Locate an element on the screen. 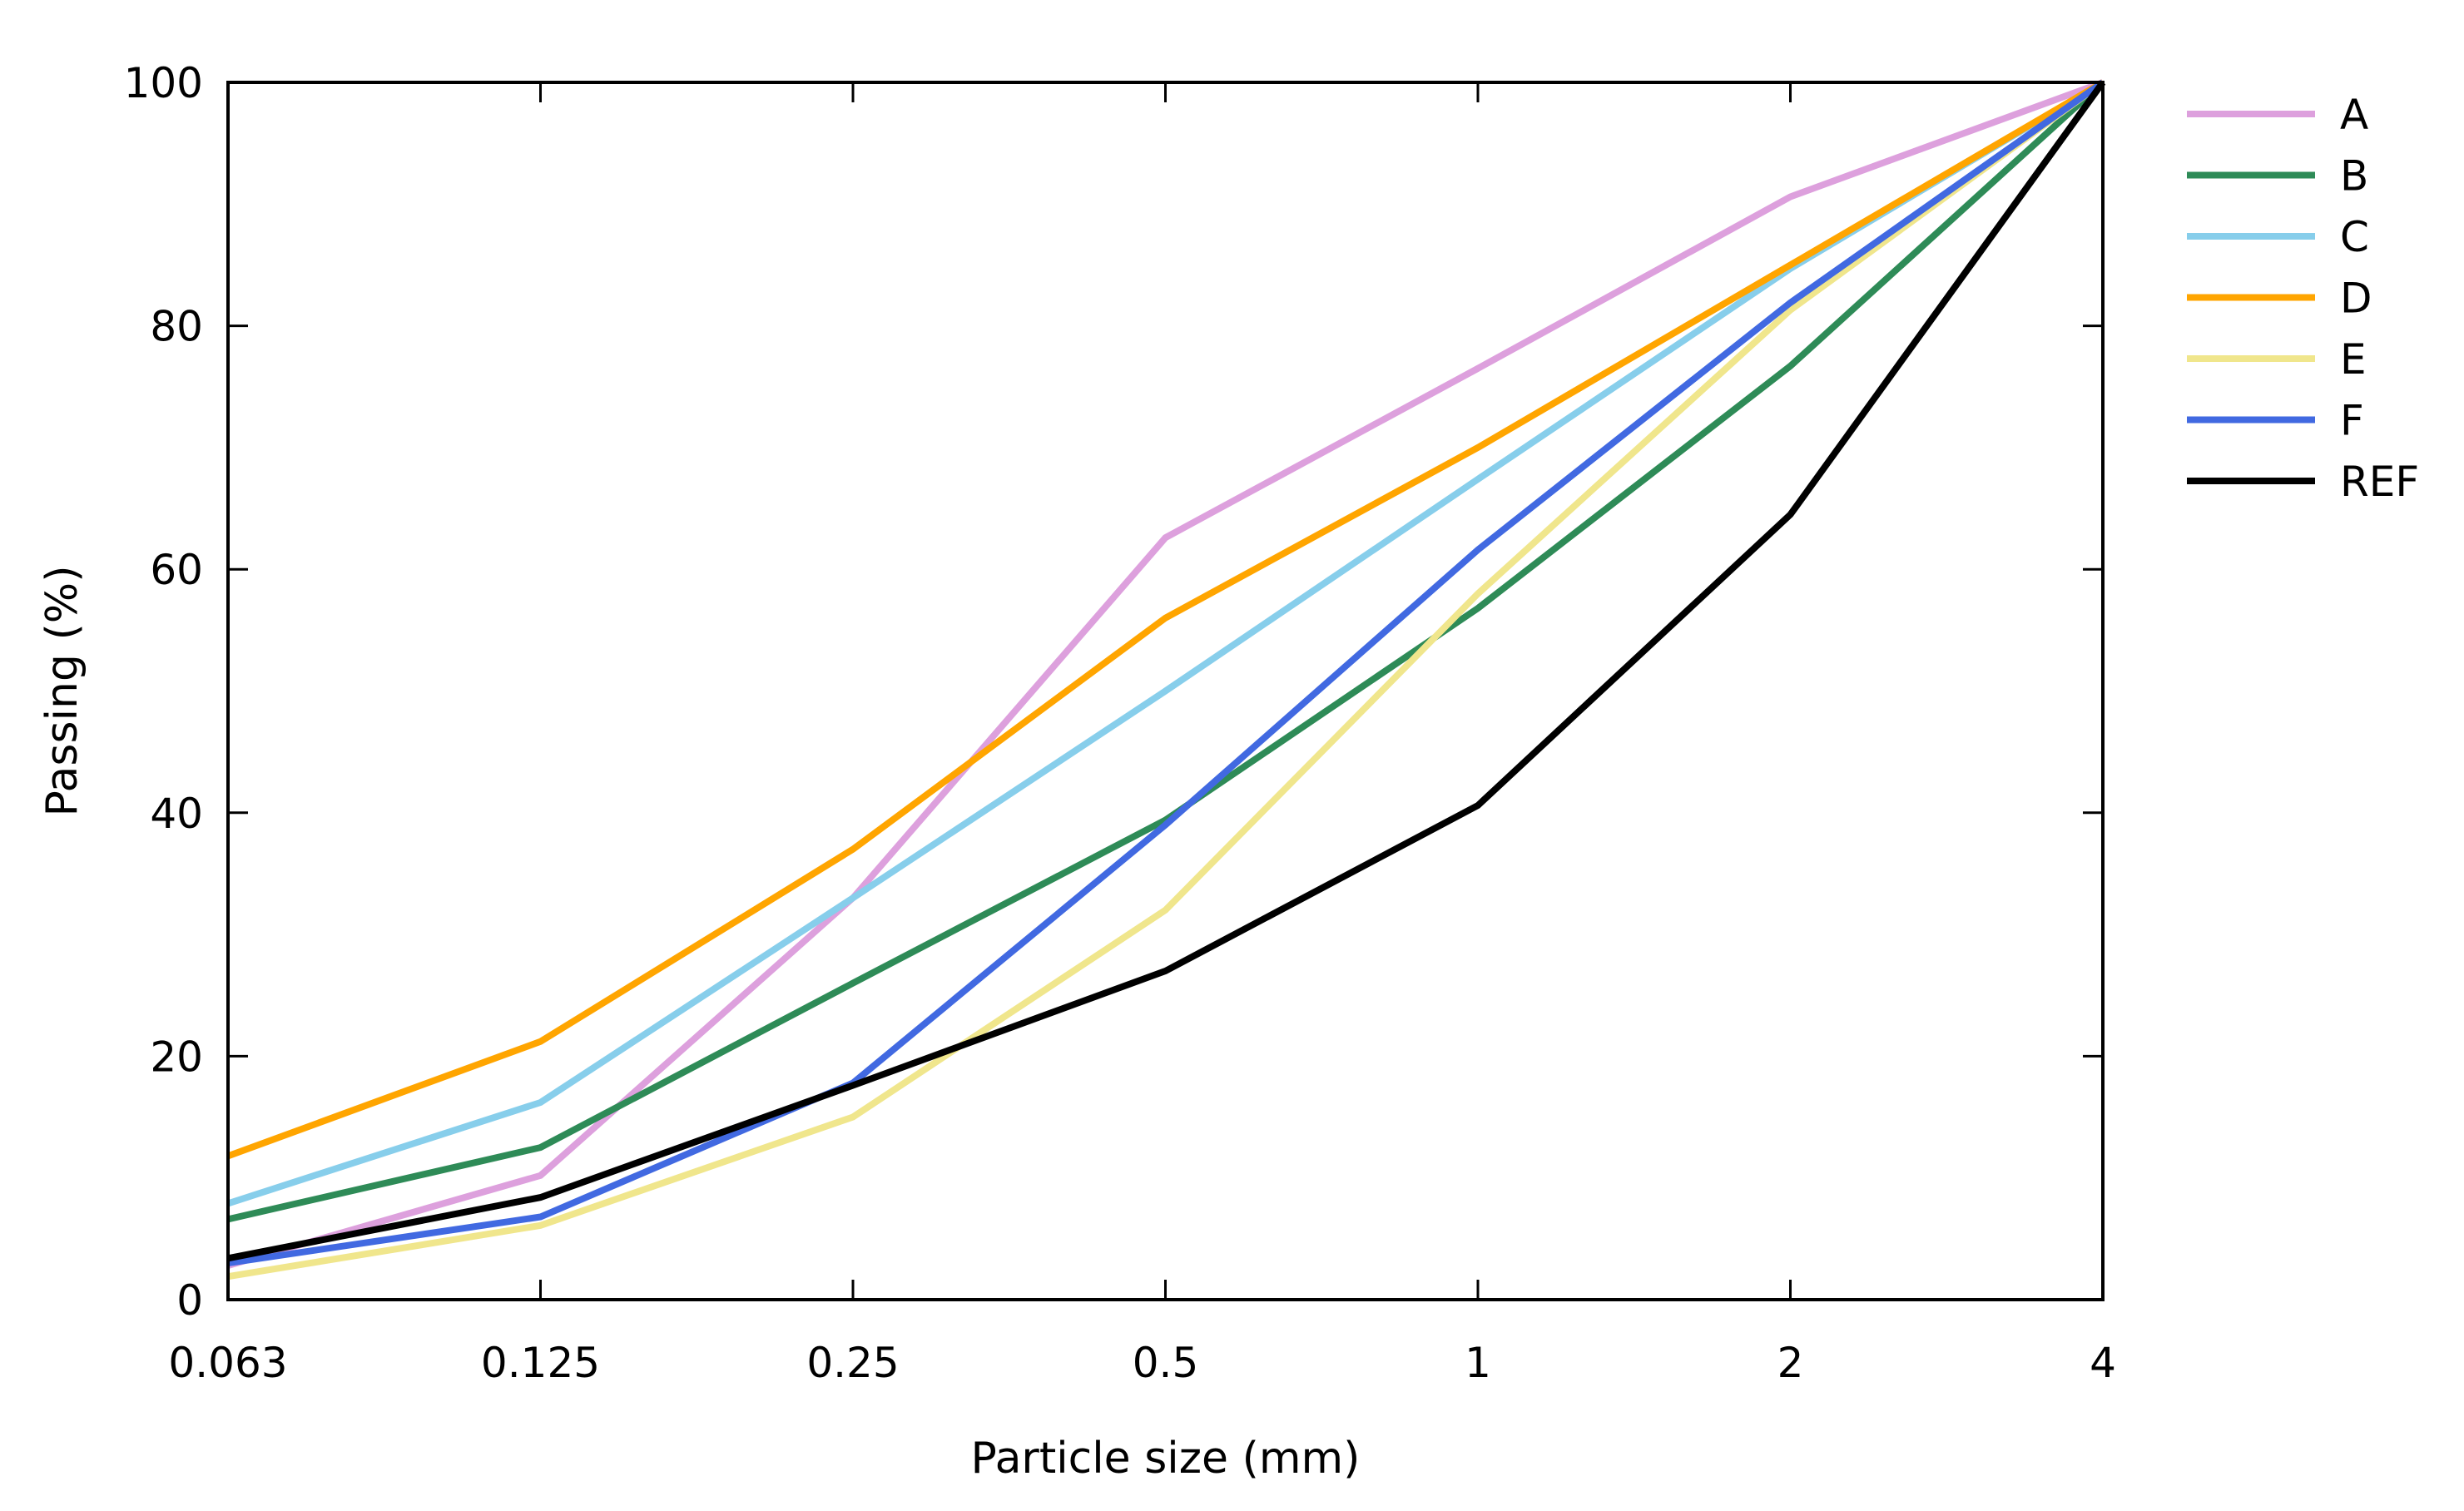  x-tick-label: 0.063 is located at coordinates (227, 1363).